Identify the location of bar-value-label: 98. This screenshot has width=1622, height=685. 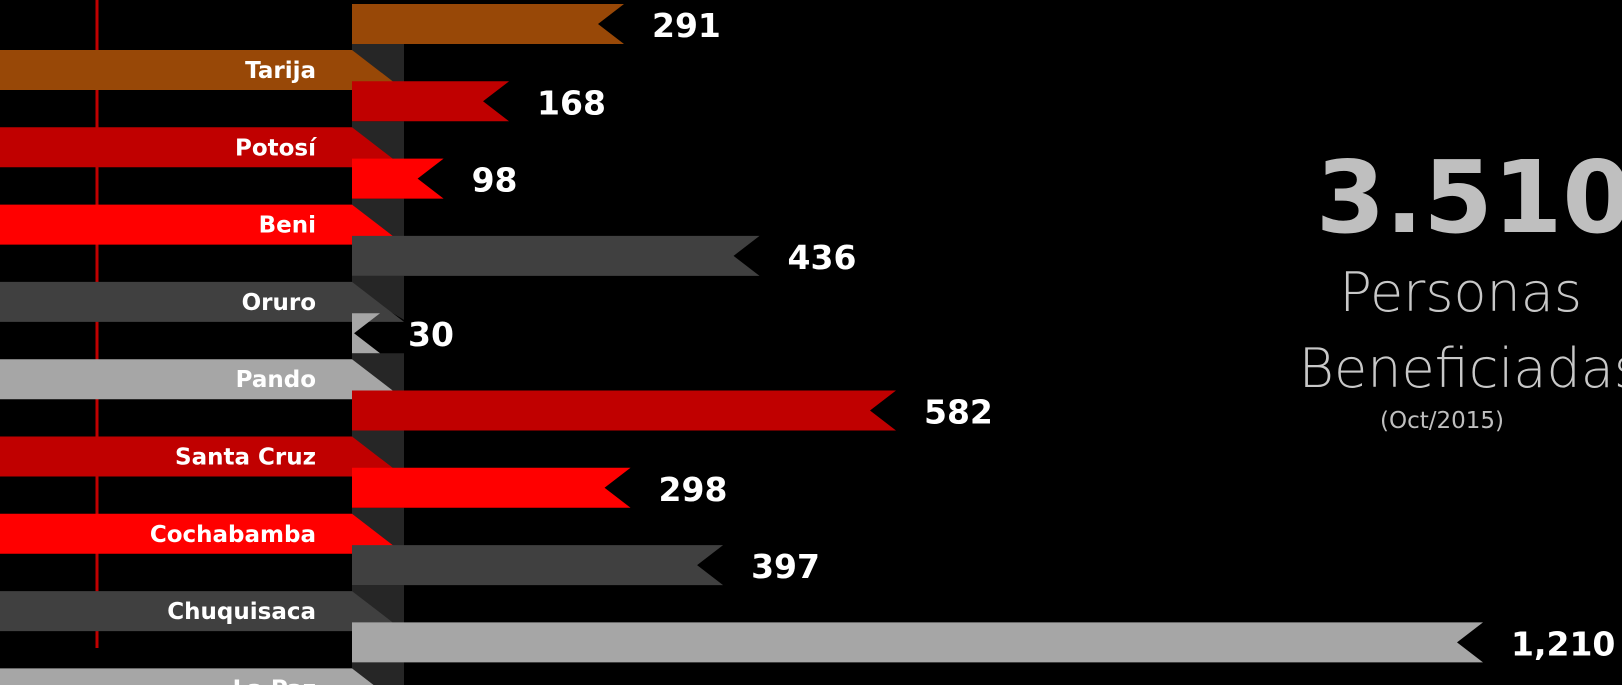
(495, 180).